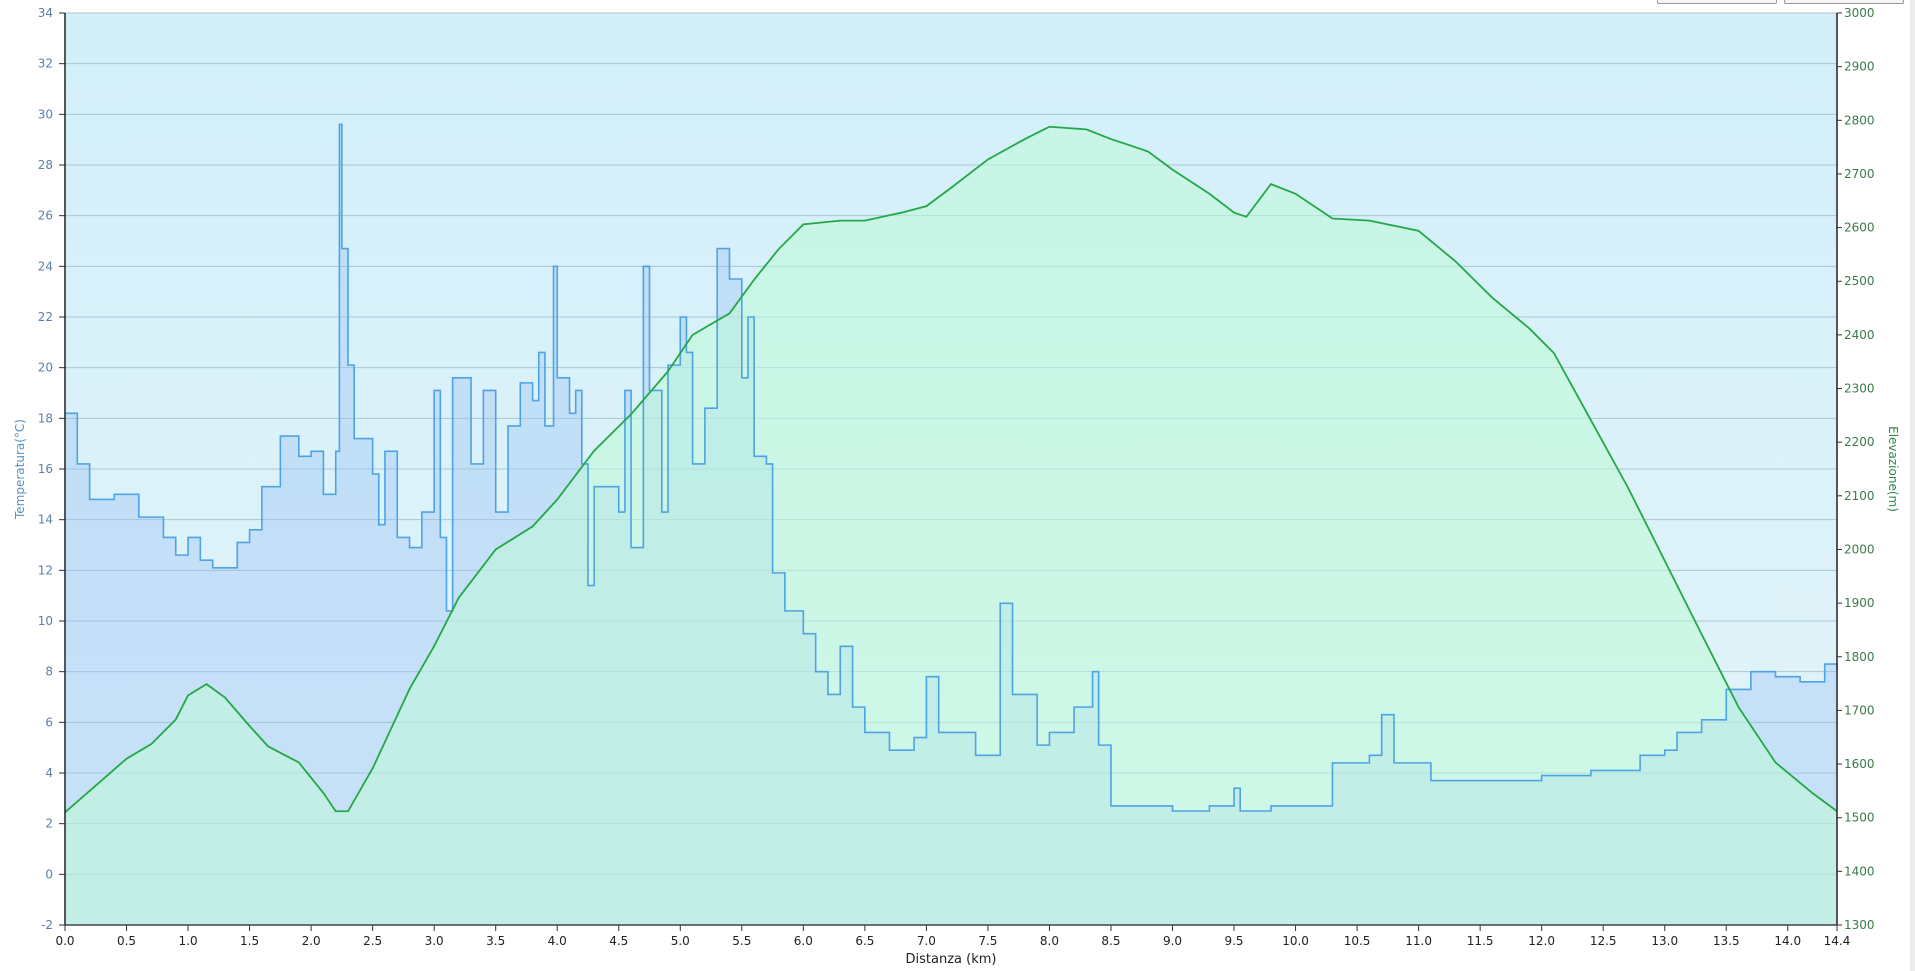 Image resolution: width=1915 pixels, height=971 pixels. I want to click on left-tick-label: 20, so click(45, 368).